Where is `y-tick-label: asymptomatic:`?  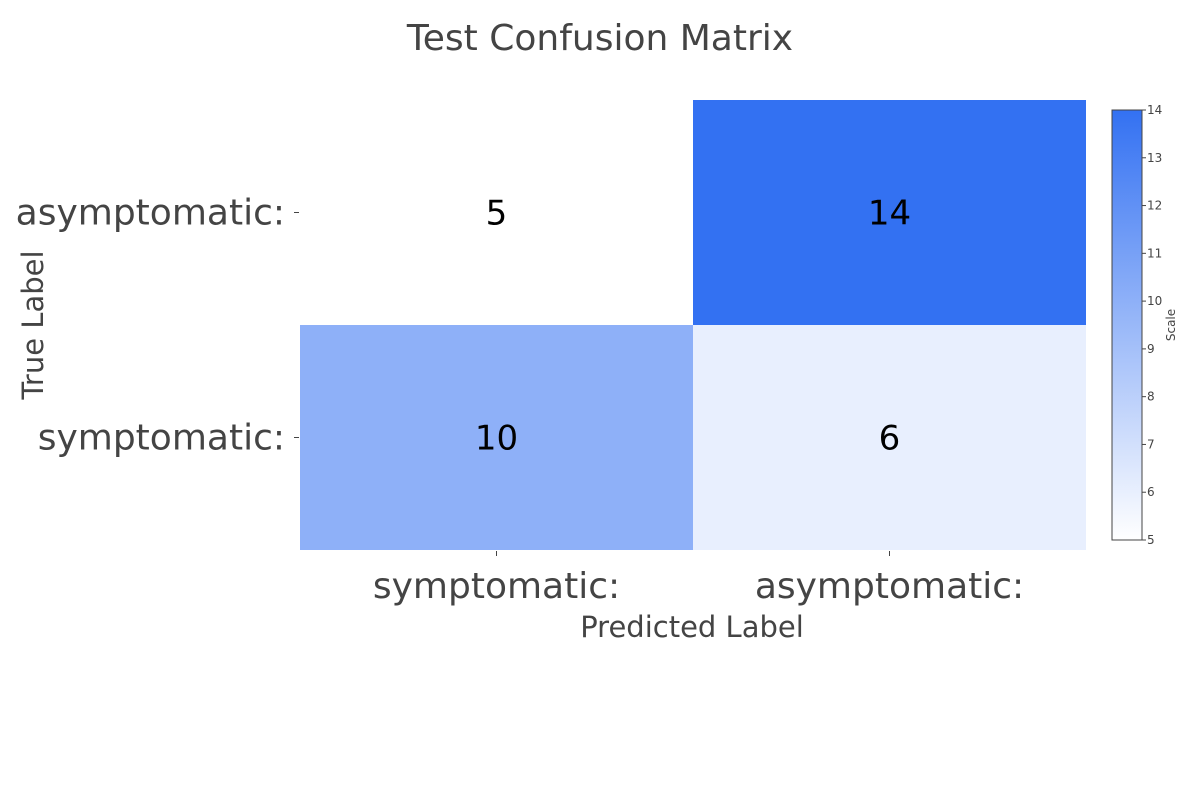
y-tick-label: asymptomatic: is located at coordinates (150, 213).